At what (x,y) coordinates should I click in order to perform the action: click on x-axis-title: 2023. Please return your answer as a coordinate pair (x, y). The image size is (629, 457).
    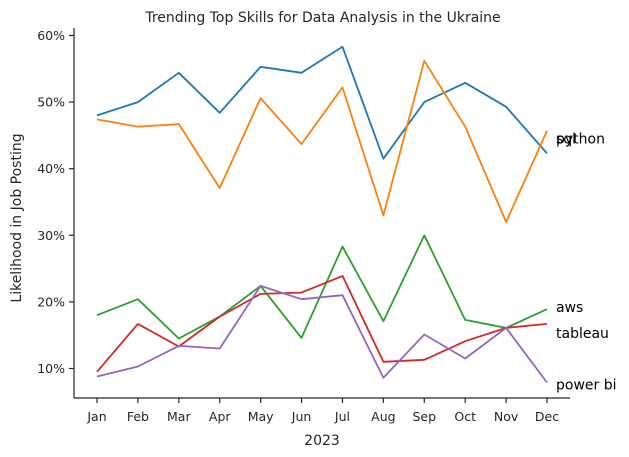
    Looking at the image, I should click on (322, 441).